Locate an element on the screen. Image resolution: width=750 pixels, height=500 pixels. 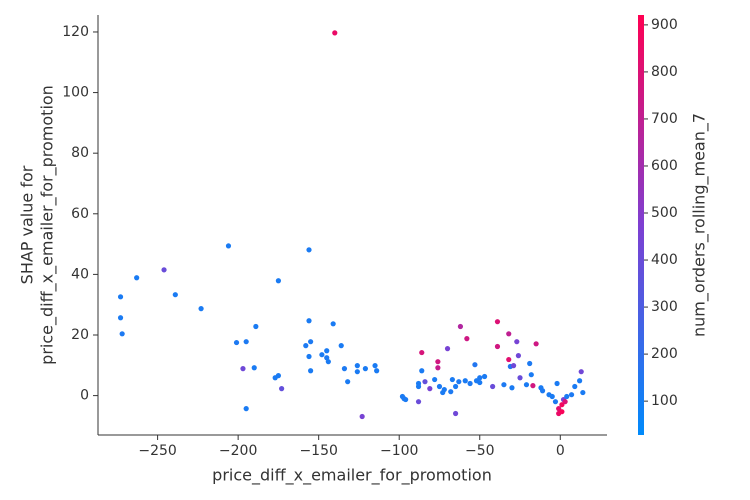
y-axis-label: SHAP value for is located at coordinates (27, 224).